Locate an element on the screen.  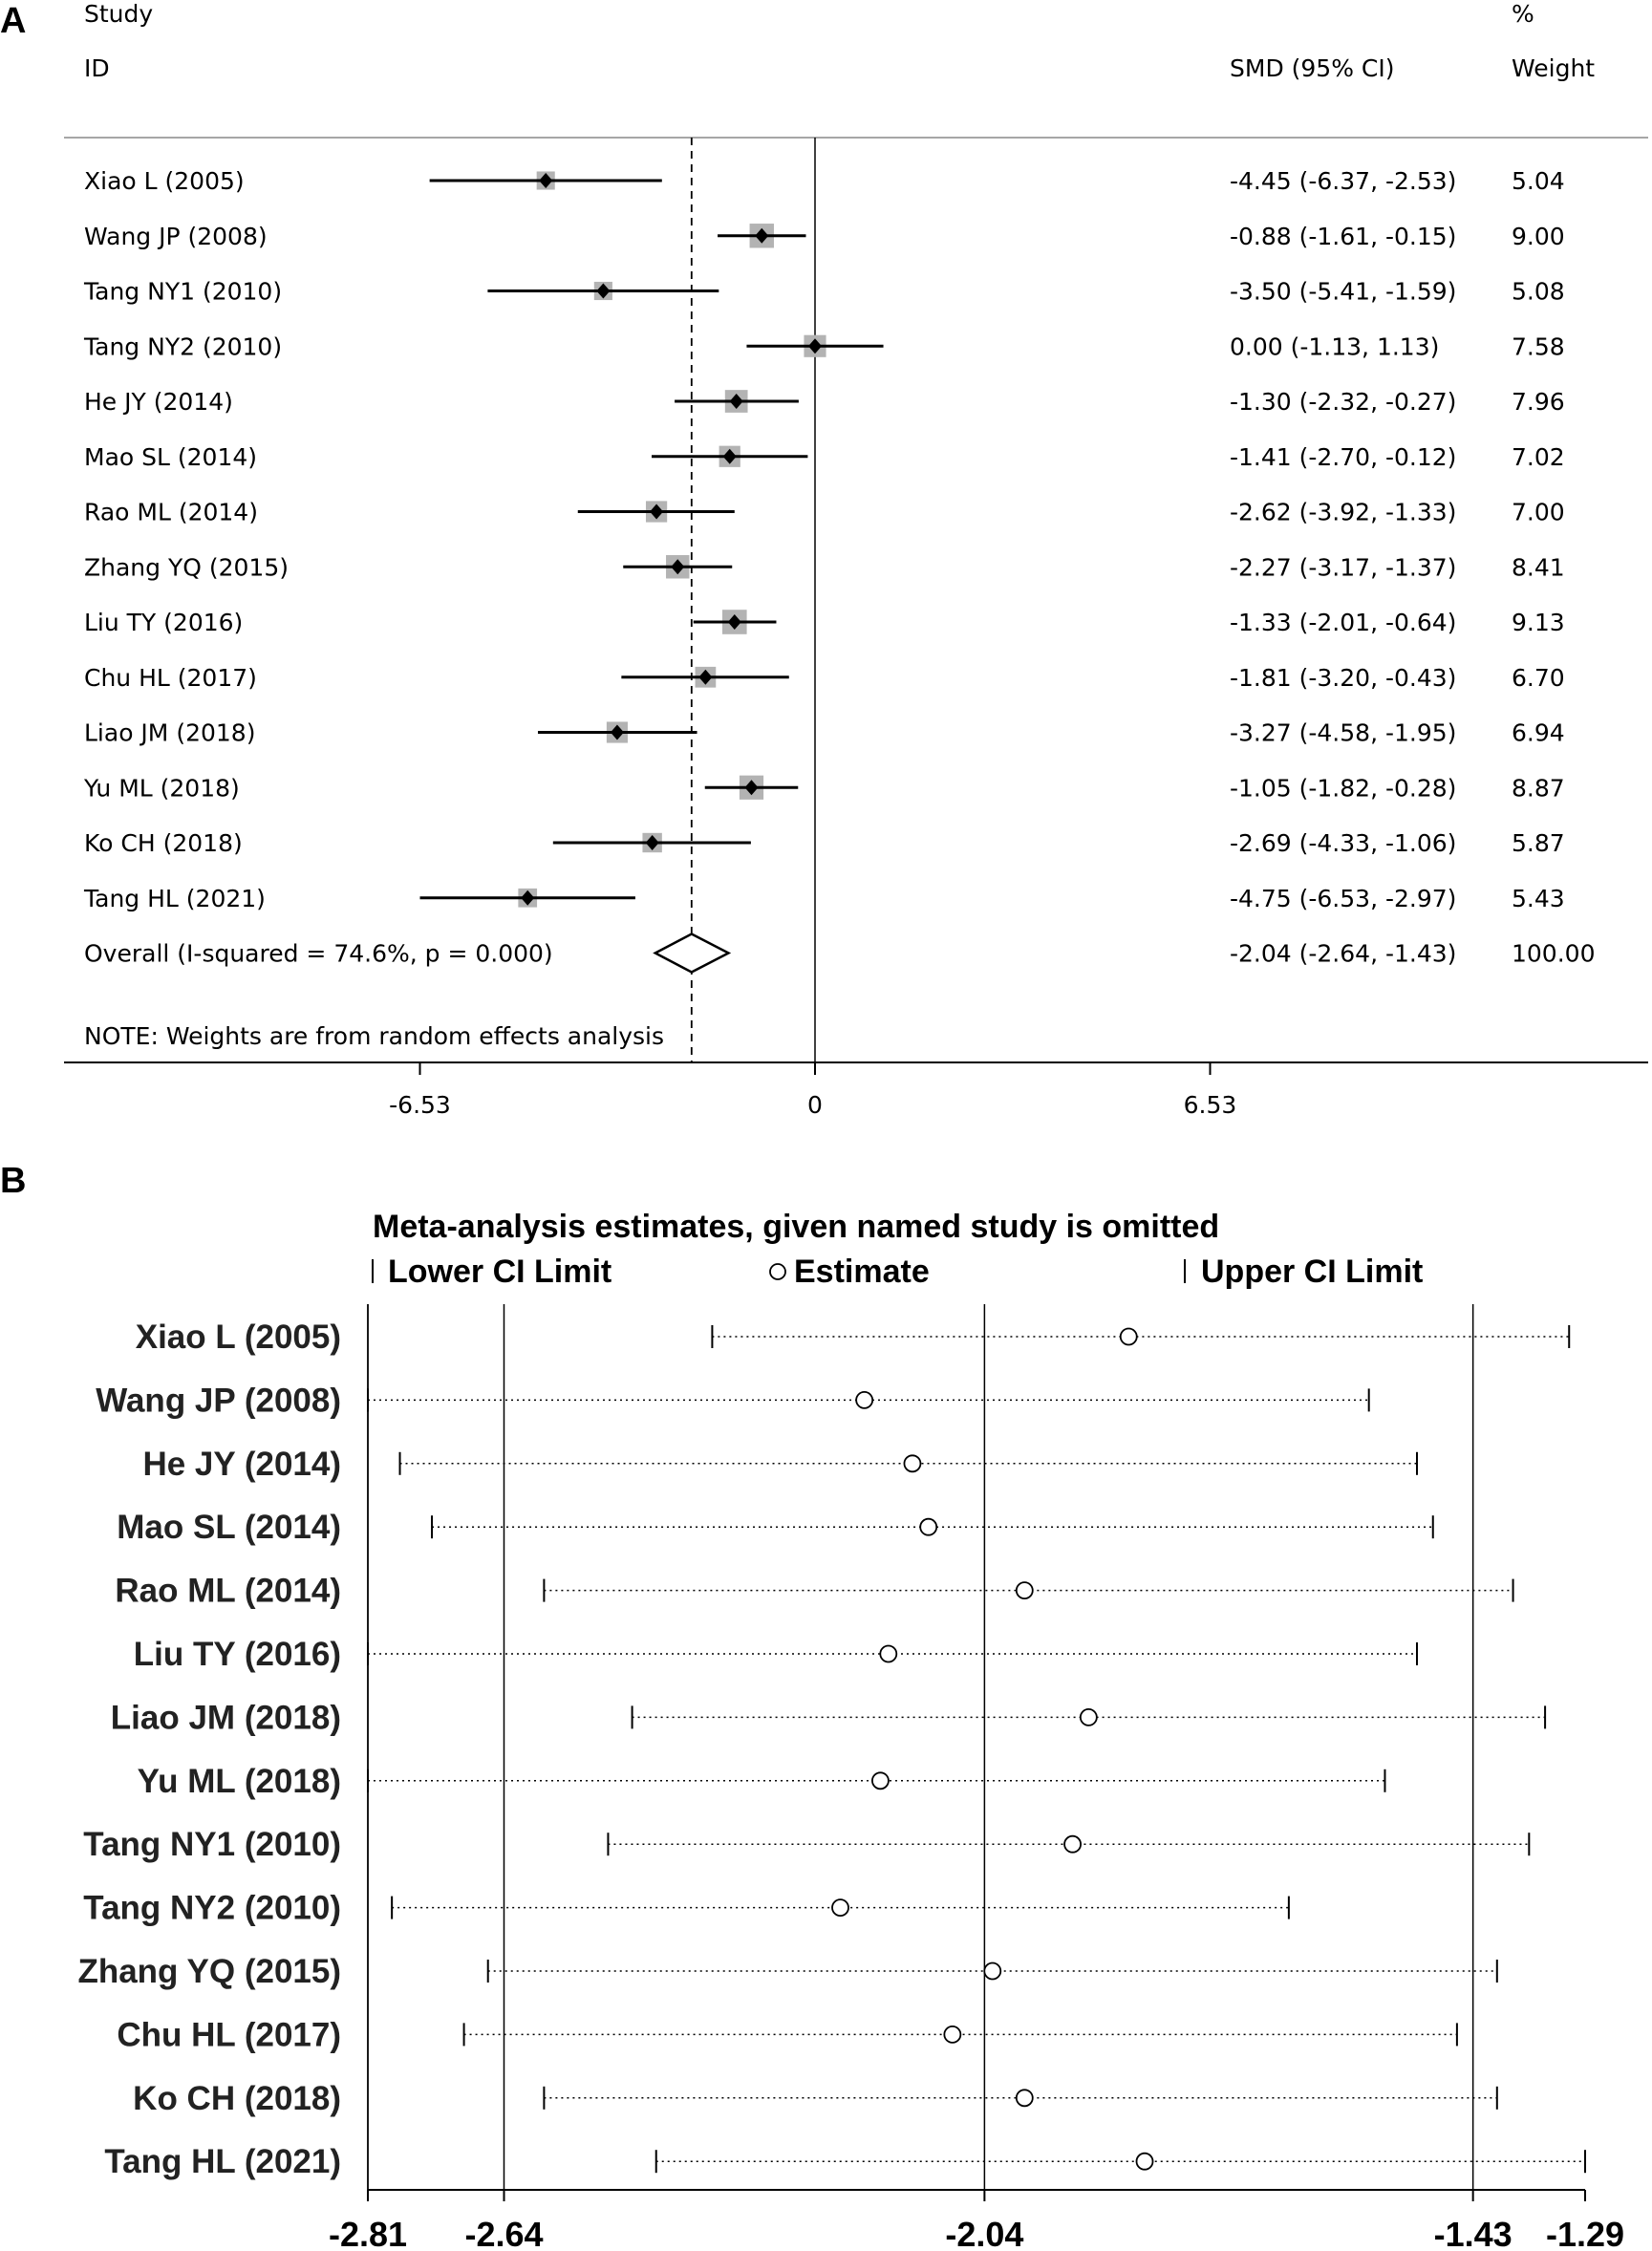
smd-ci-value: -3.27 (-4.58, -1.95) is located at coordinates (1343, 733).